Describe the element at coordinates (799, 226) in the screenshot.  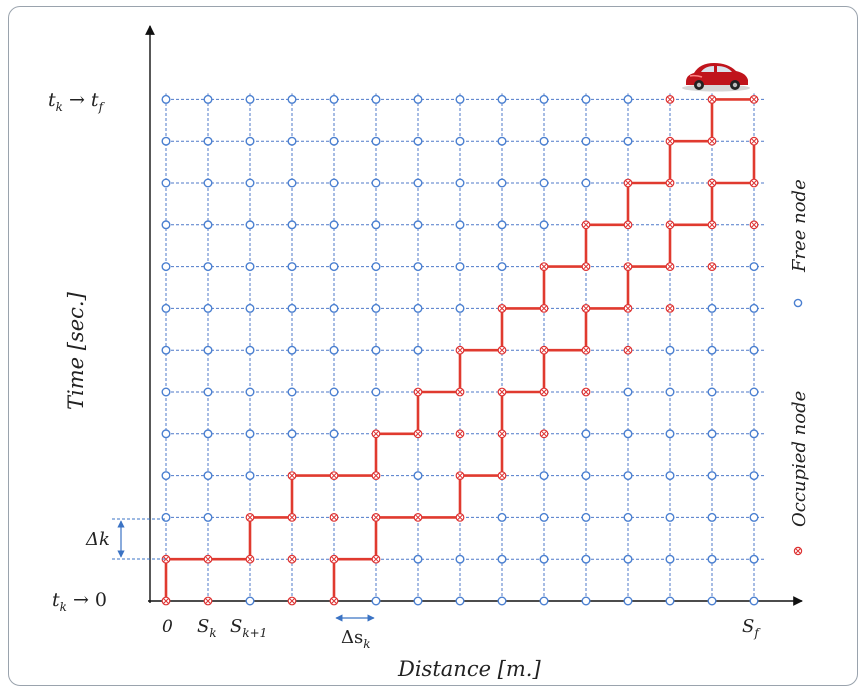
I see `legend-free-label: Free node` at that location.